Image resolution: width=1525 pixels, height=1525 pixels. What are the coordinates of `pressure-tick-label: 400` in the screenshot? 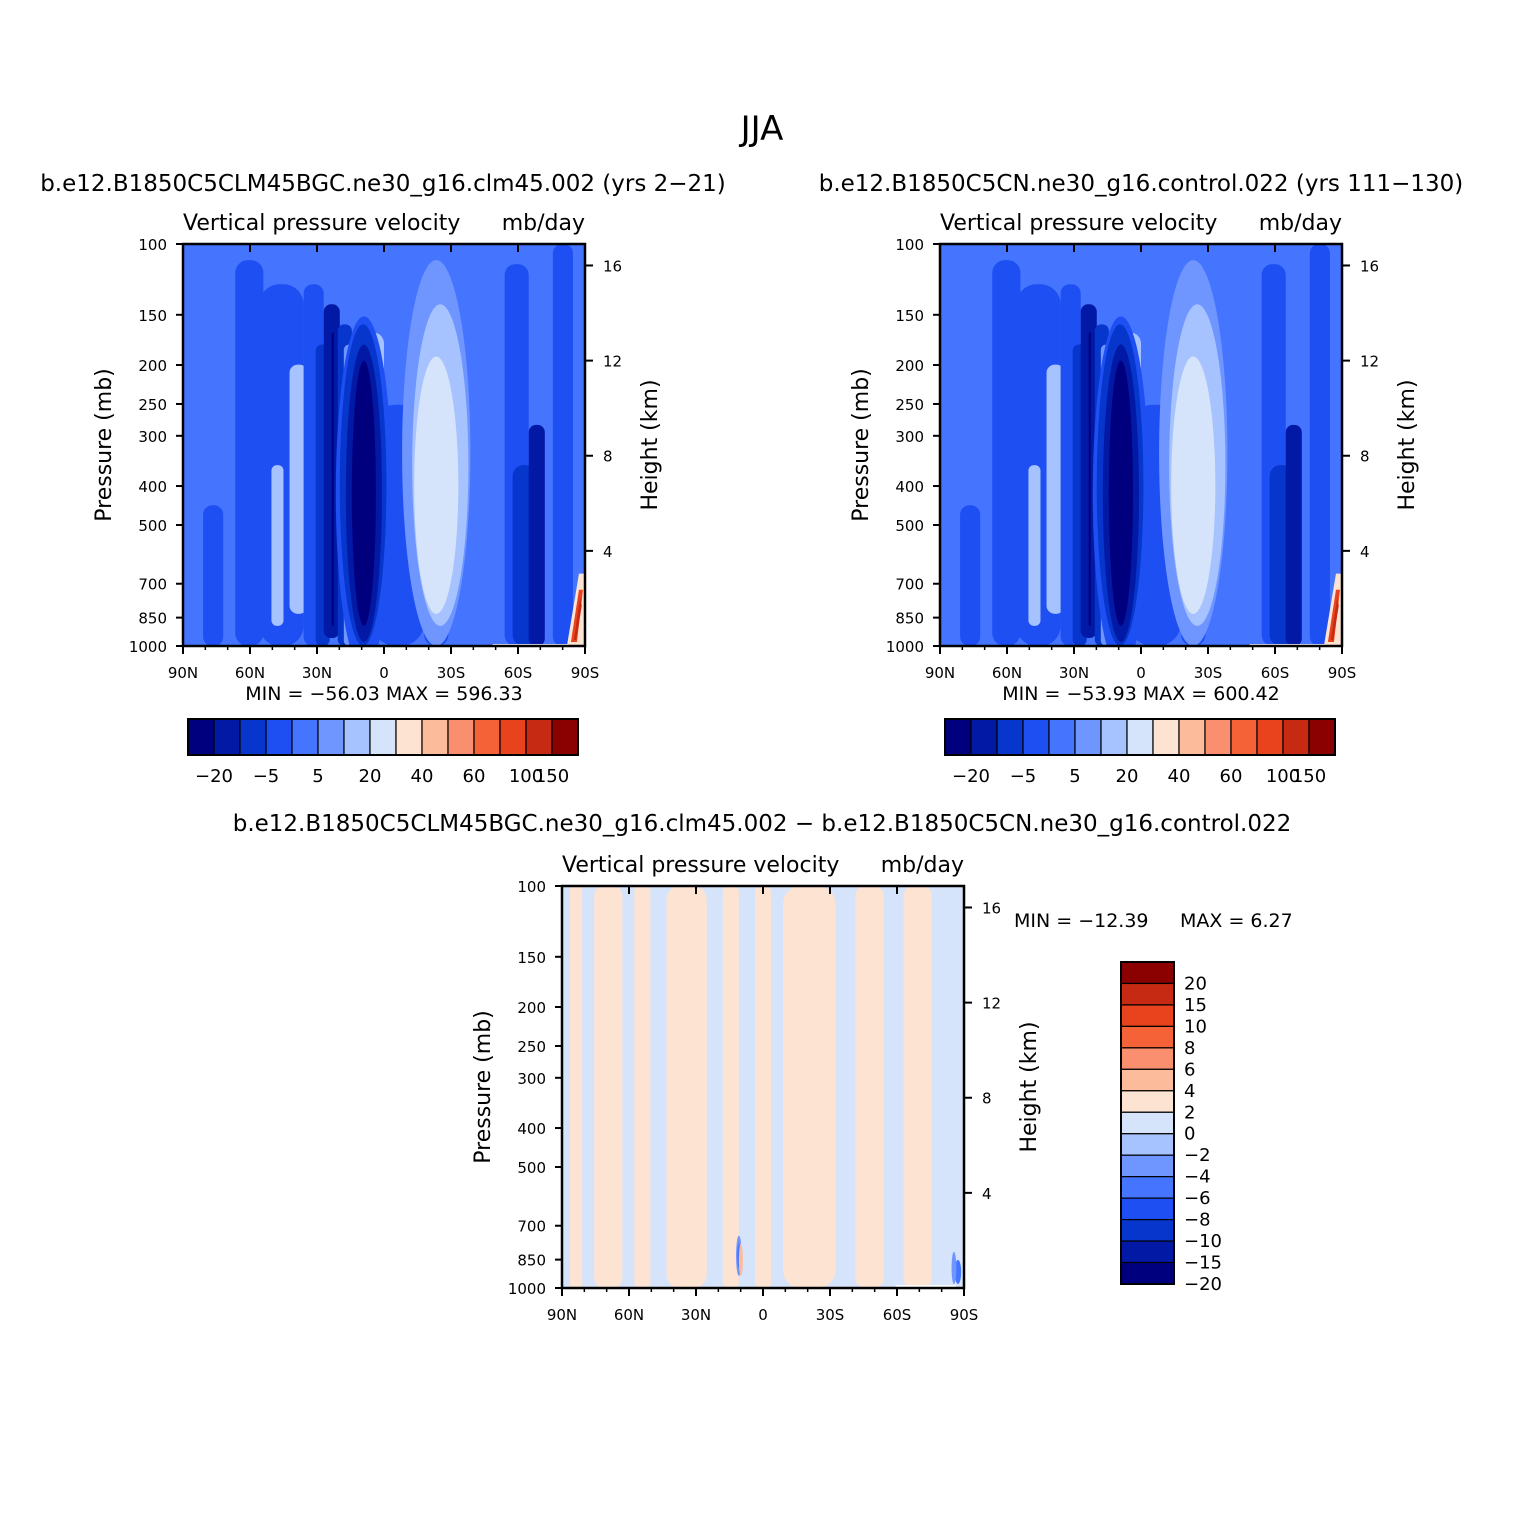 It's located at (909, 487).